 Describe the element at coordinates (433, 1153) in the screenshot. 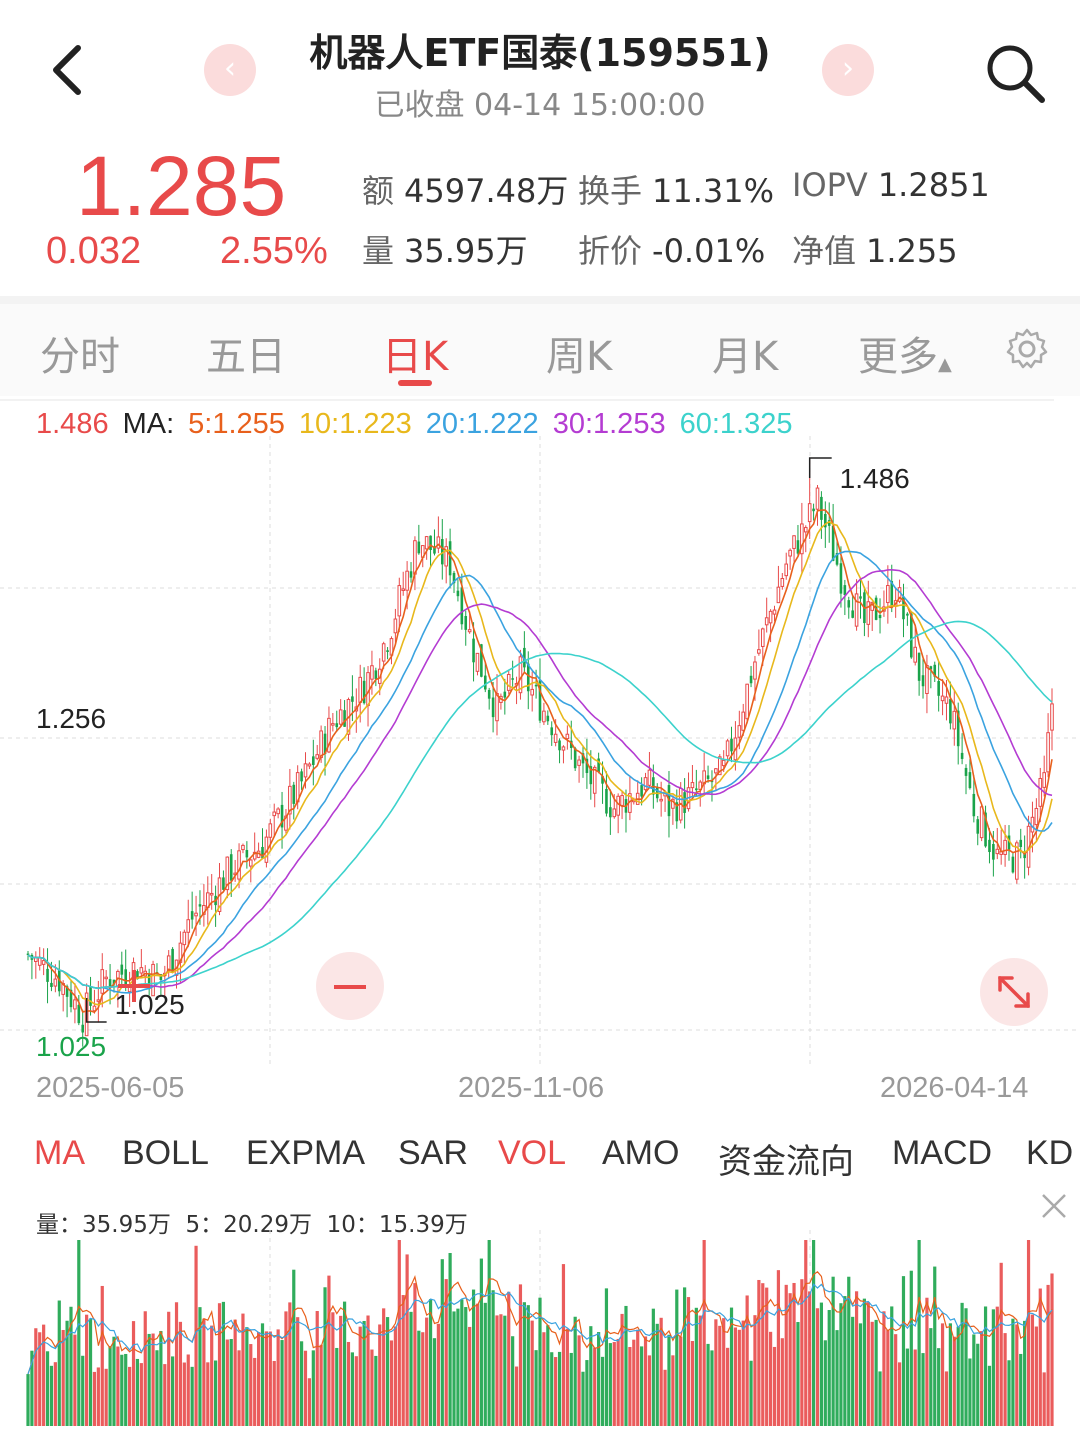

I see `indicator-sar: SAR` at that location.